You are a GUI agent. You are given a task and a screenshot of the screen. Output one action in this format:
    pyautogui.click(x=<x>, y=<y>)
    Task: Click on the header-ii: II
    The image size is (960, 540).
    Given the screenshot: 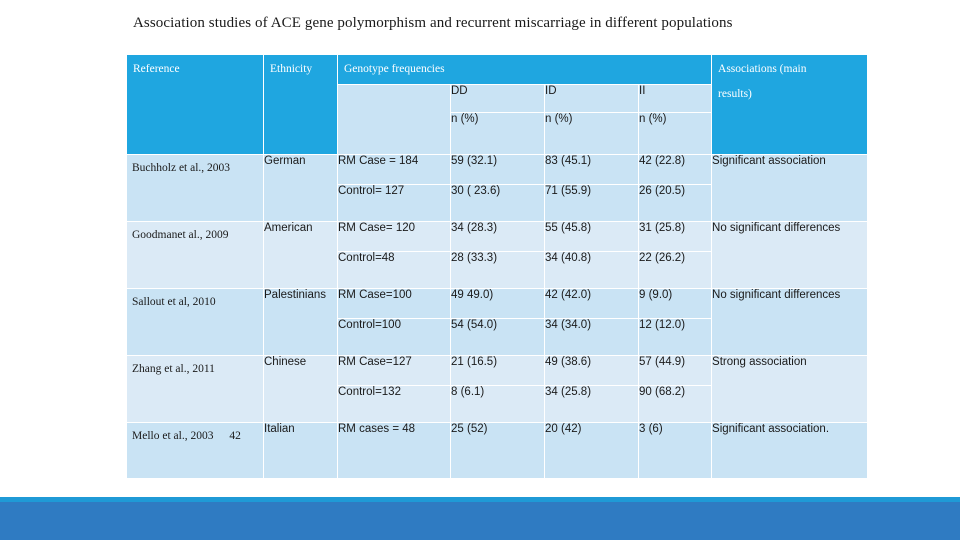 What is the action you would take?
    pyautogui.click(x=675, y=98)
    